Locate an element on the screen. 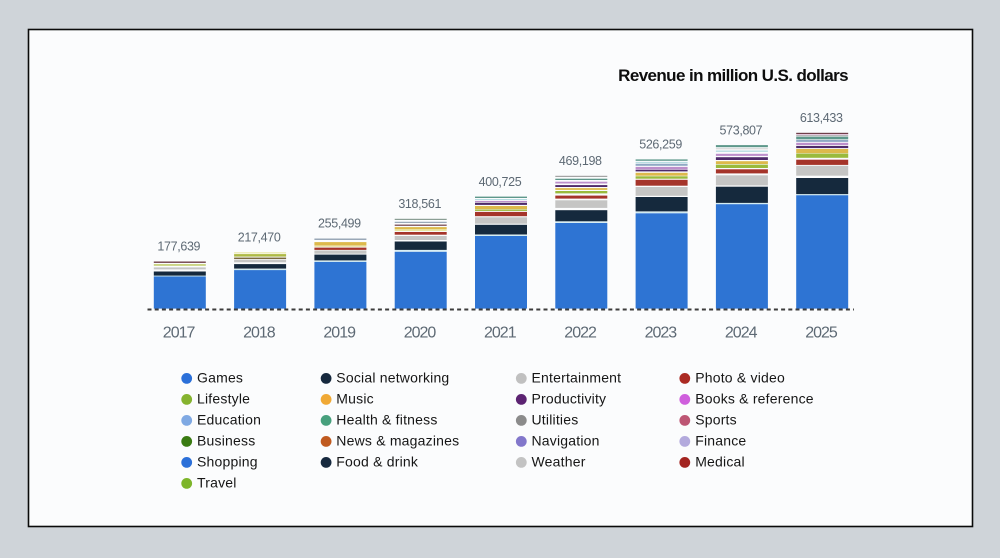 The image size is (1000, 558). svg-text: 2020 is located at coordinates (420, 332).